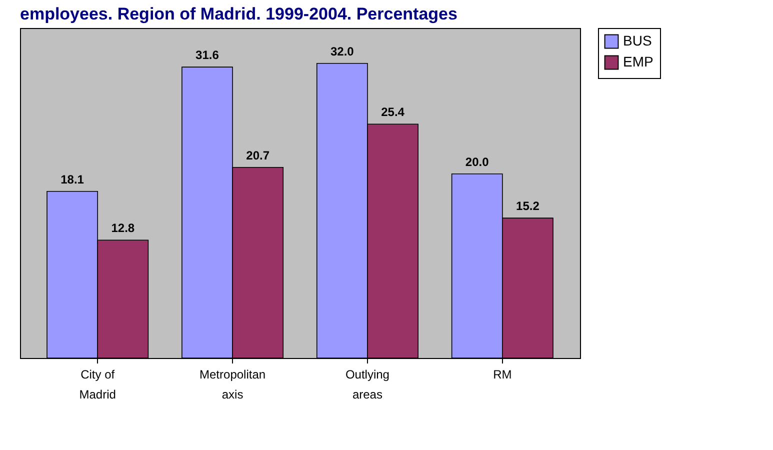 The image size is (773, 450). What do you see at coordinates (233, 385) in the screenshot?
I see `x-tick-label: Metropolitan axis` at bounding box center [233, 385].